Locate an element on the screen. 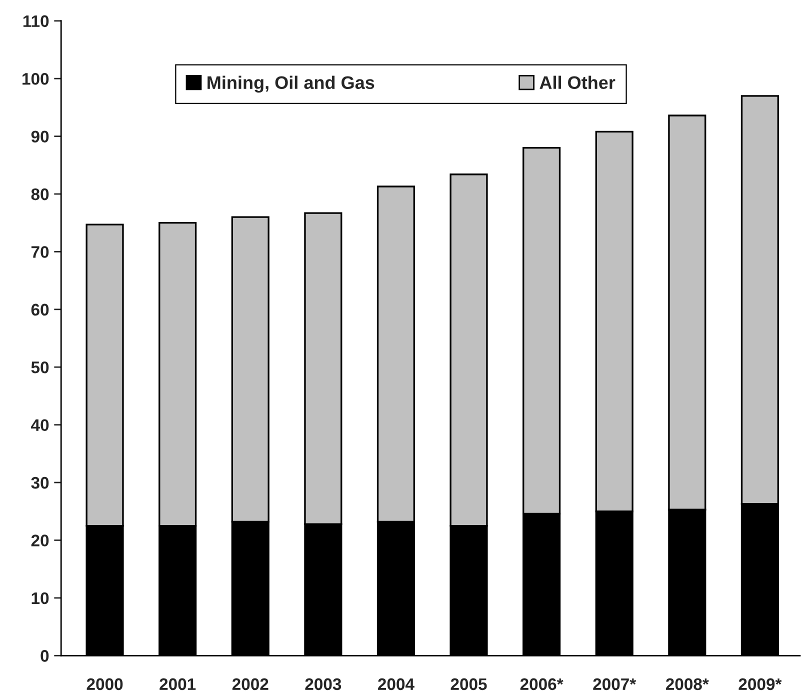 This screenshot has height=696, width=804. legend-label: Mining, Oil and Gas is located at coordinates (291, 84).